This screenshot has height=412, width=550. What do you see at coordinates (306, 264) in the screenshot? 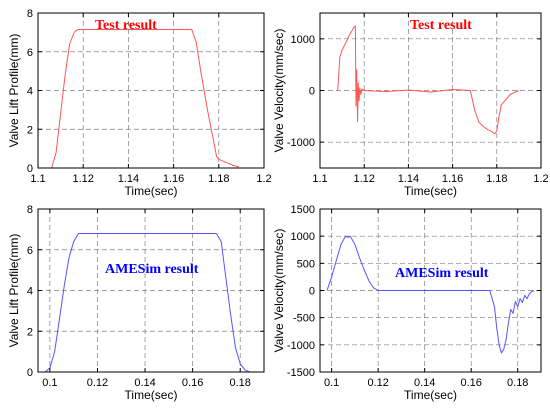
I see `y-tick-label: 500` at bounding box center [306, 264].